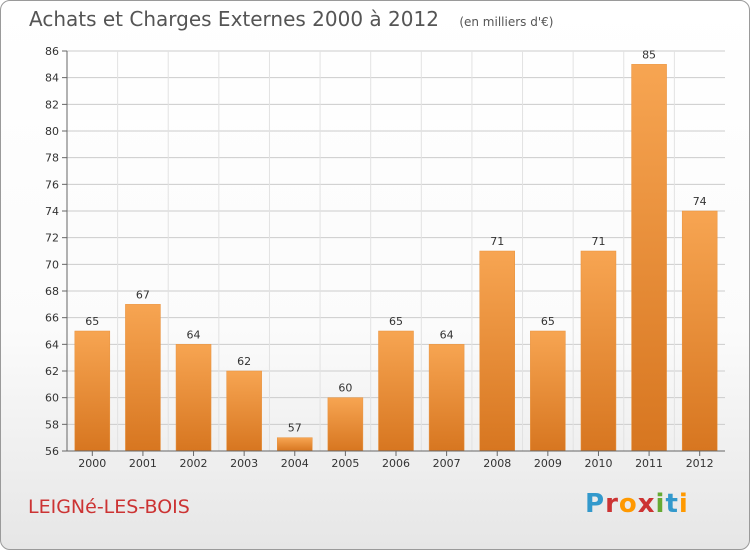  What do you see at coordinates (345, 388) in the screenshot?
I see `data-label-2005: 60` at bounding box center [345, 388].